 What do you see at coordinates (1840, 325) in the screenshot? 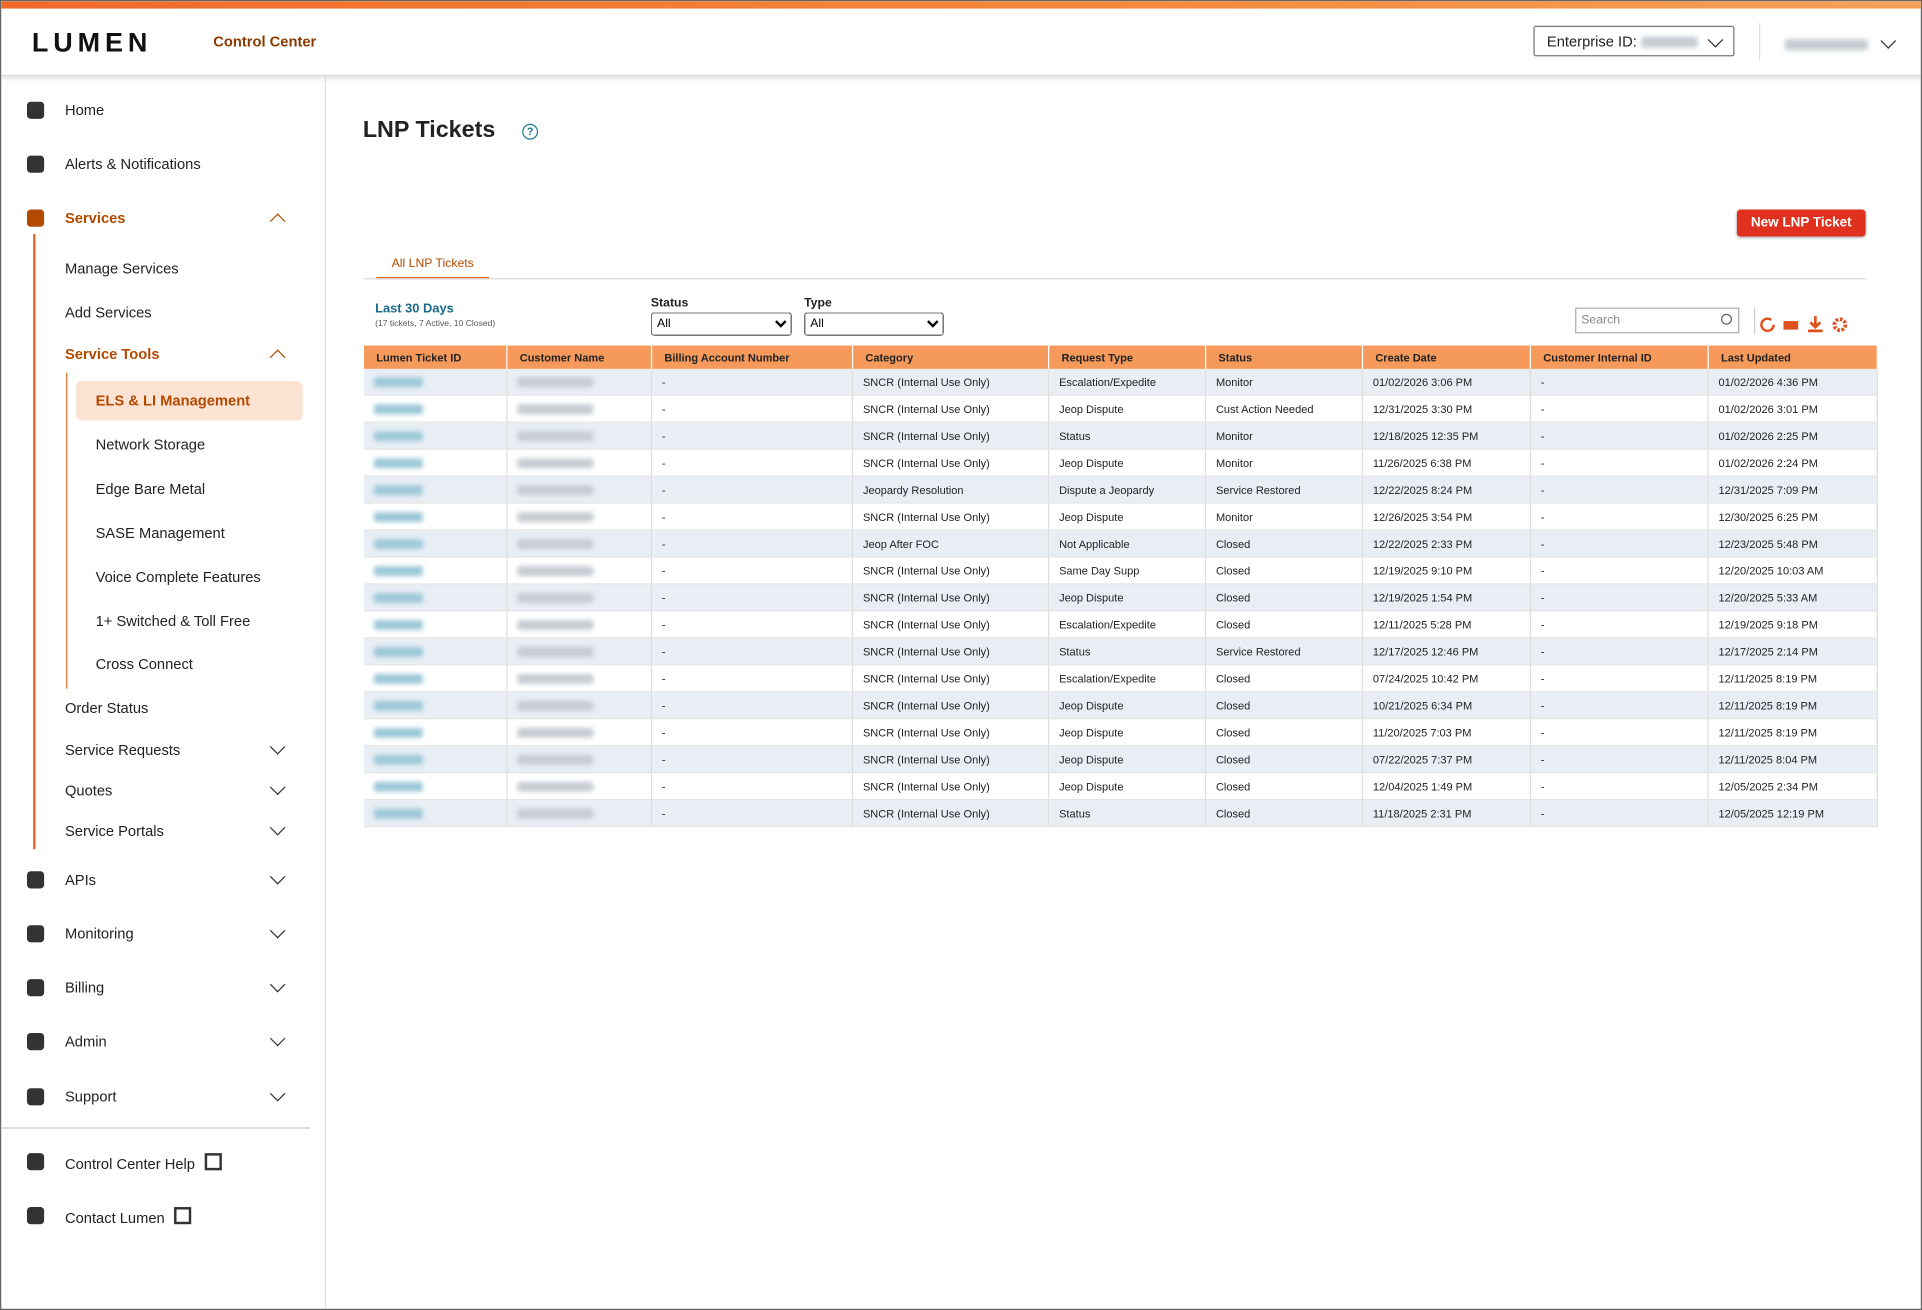
I see `settings-icon` at bounding box center [1840, 325].